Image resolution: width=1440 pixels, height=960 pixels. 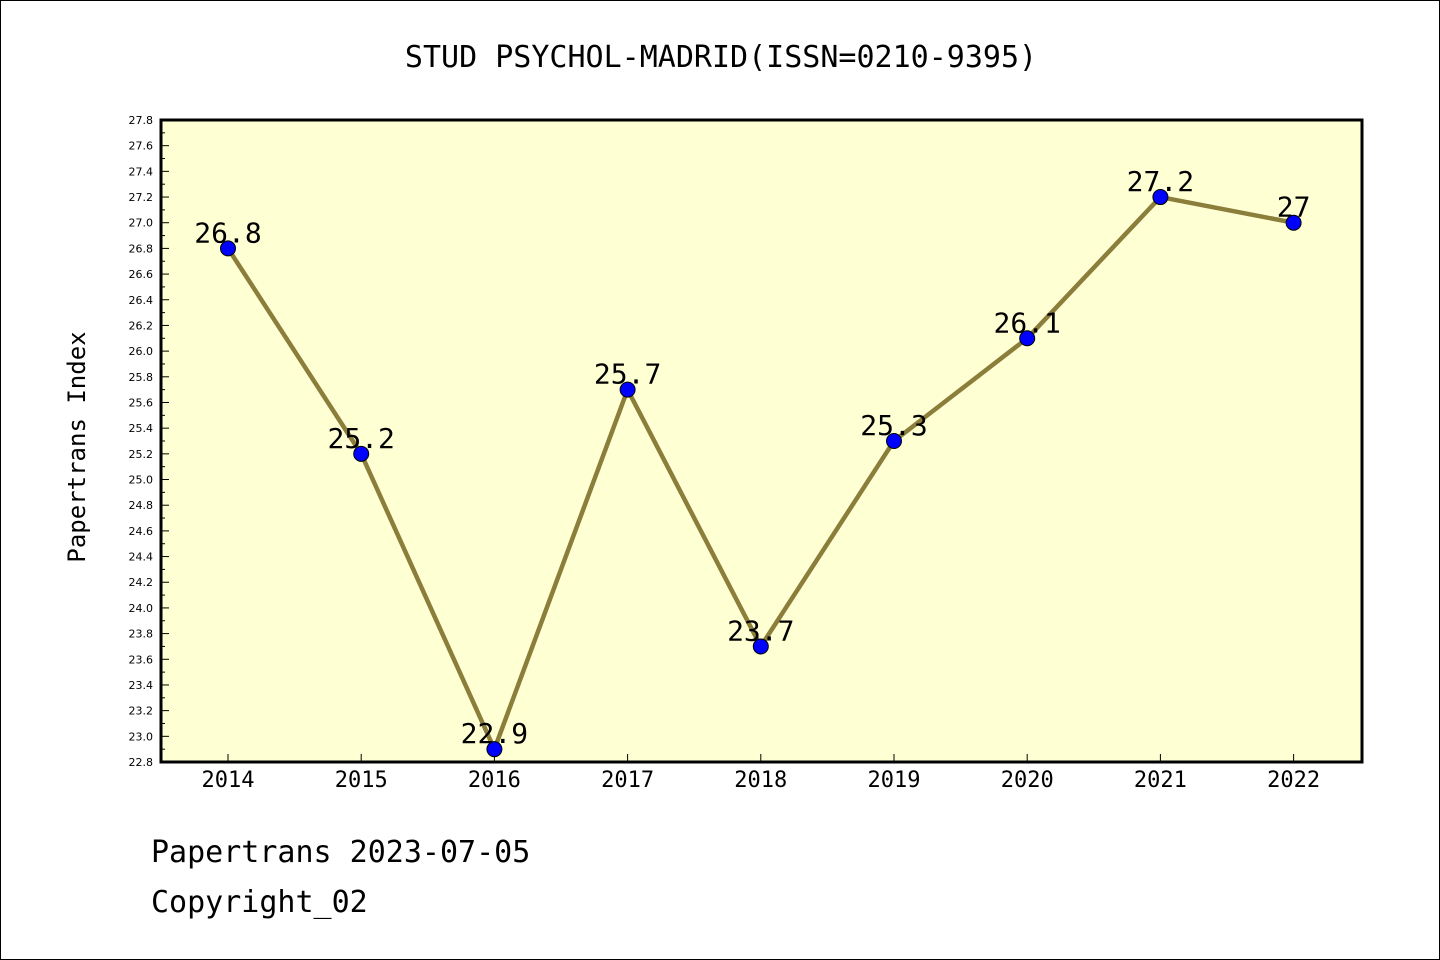 I want to click on data-label: 23.7, so click(x=760, y=630).